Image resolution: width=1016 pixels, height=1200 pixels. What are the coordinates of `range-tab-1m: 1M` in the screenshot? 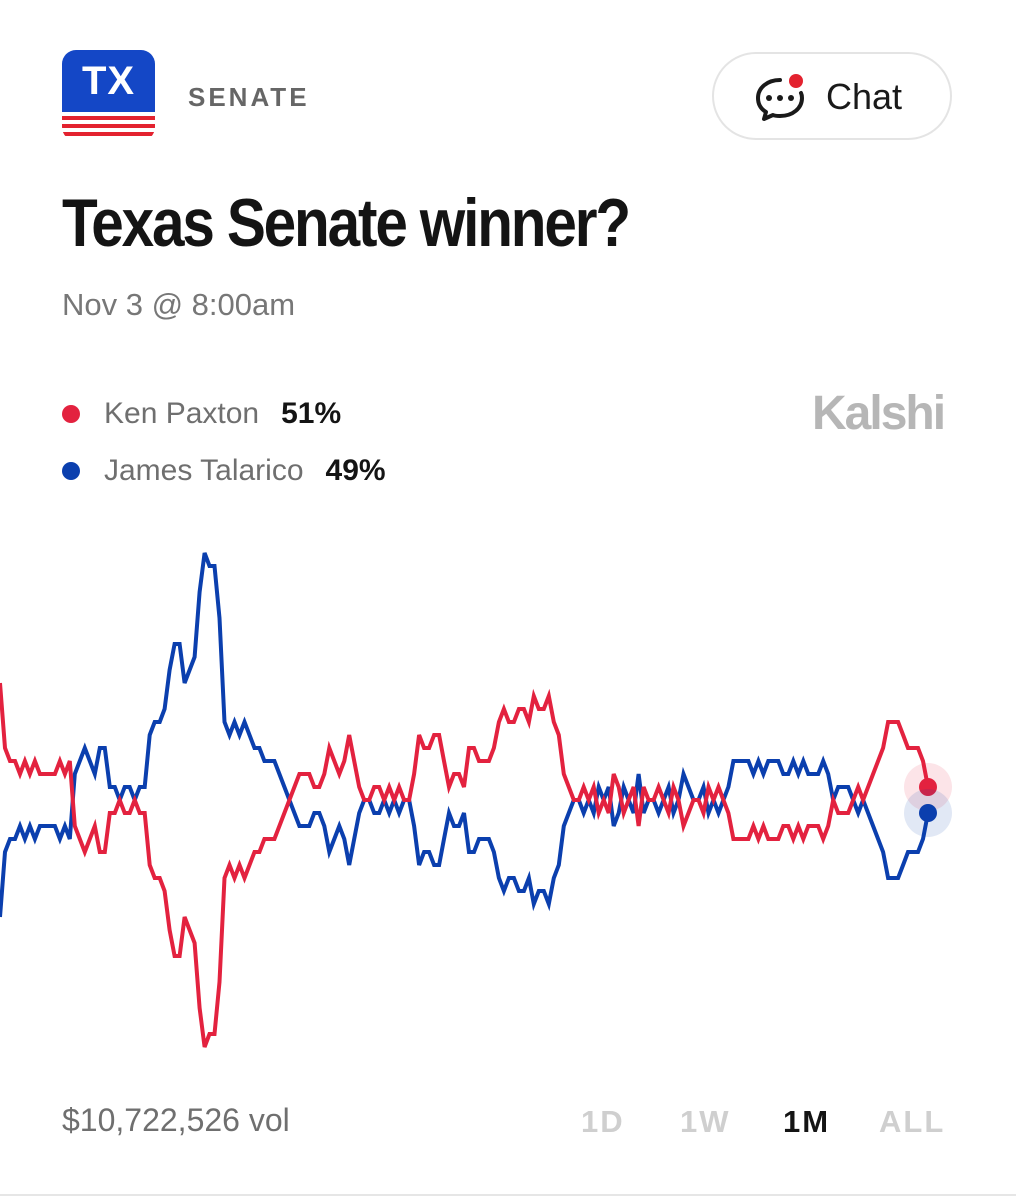 It's located at (807, 1121).